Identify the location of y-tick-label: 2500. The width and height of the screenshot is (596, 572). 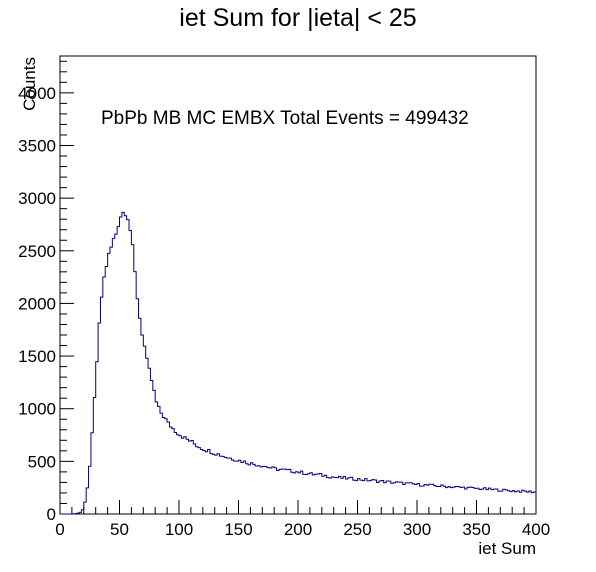
(37, 251).